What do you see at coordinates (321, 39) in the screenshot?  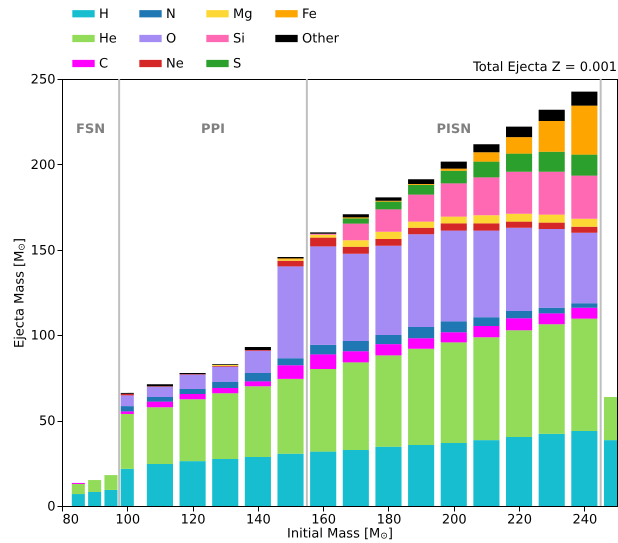 I see `legend-label: Other` at bounding box center [321, 39].